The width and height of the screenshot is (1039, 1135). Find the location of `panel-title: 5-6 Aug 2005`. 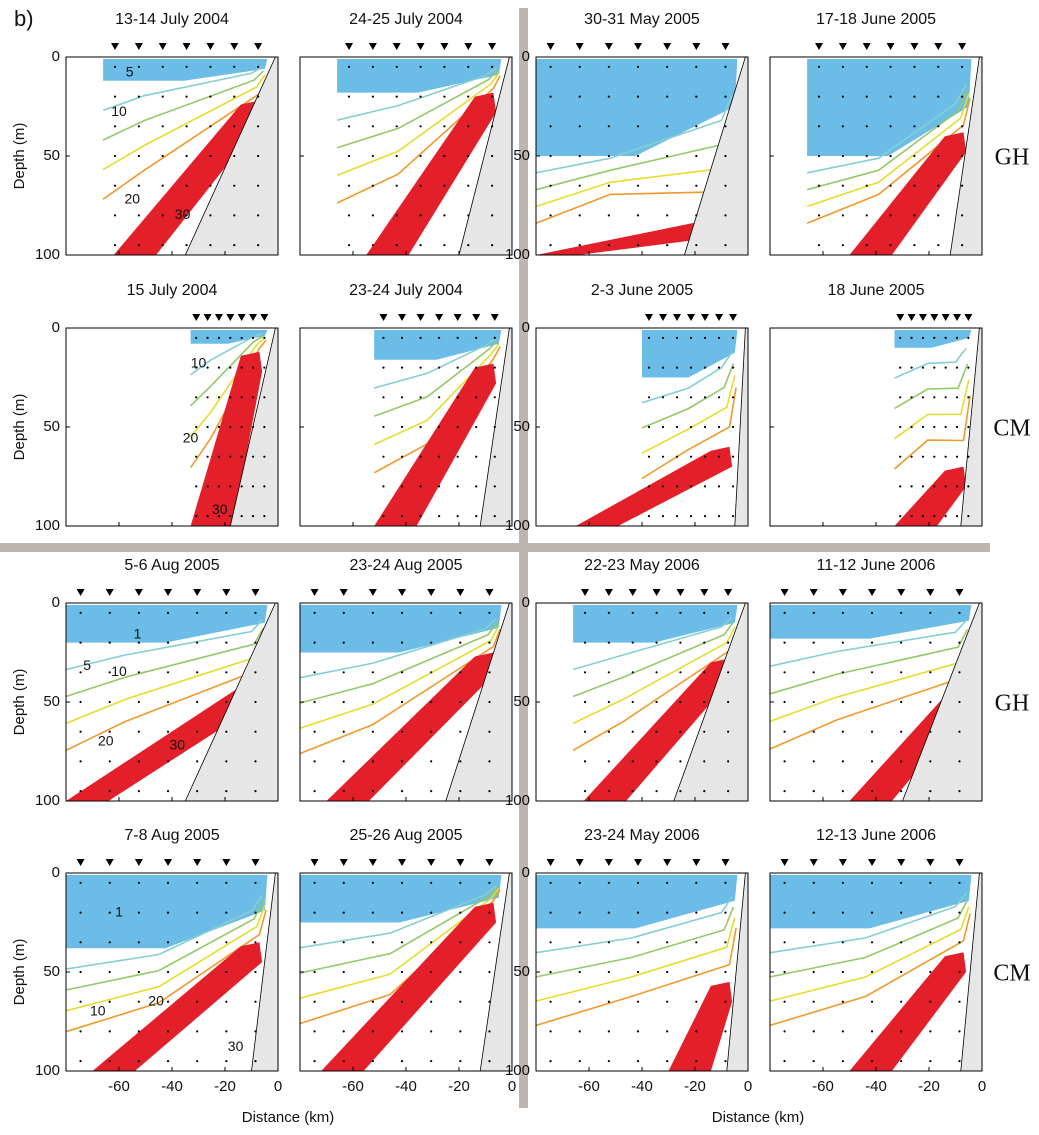

panel-title: 5-6 Aug 2005 is located at coordinates (171, 565).